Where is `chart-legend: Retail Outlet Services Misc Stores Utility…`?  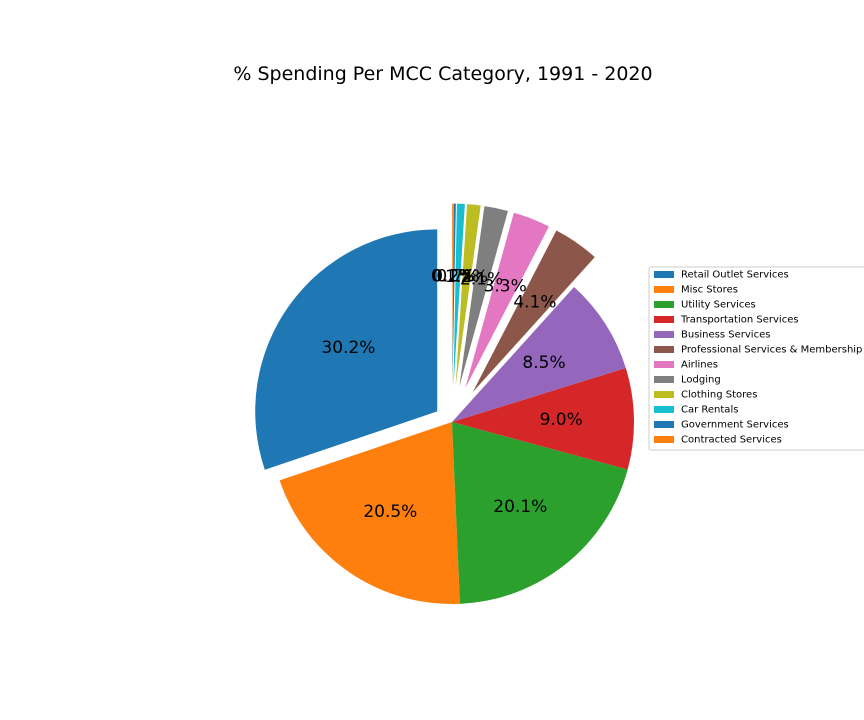
chart-legend: Retail Outlet Services Misc Stores Utility… is located at coordinates (756, 358).